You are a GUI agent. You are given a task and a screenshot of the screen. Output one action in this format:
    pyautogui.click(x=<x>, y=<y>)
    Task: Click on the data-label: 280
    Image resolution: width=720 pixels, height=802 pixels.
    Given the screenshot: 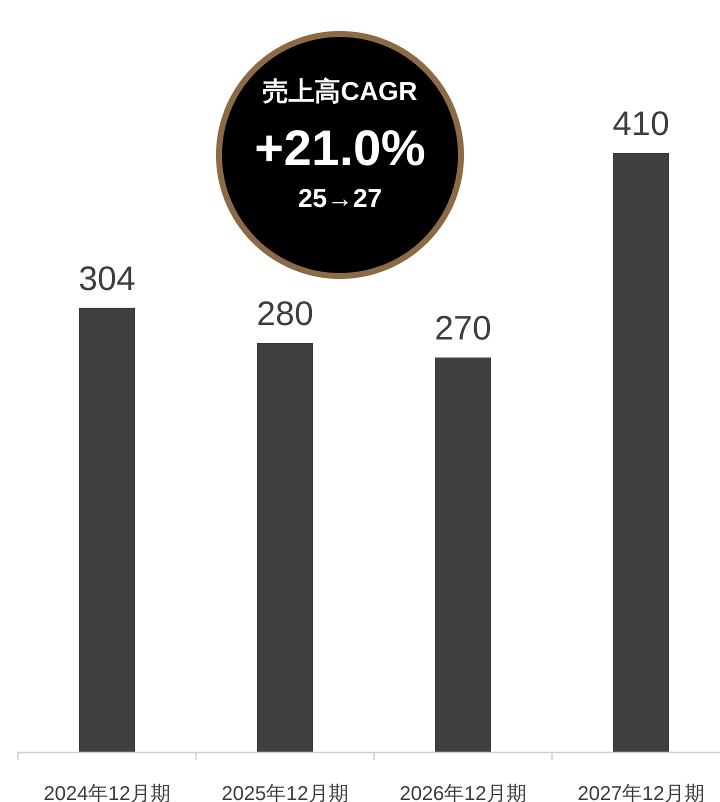 What is the action you would take?
    pyautogui.click(x=285, y=313)
    